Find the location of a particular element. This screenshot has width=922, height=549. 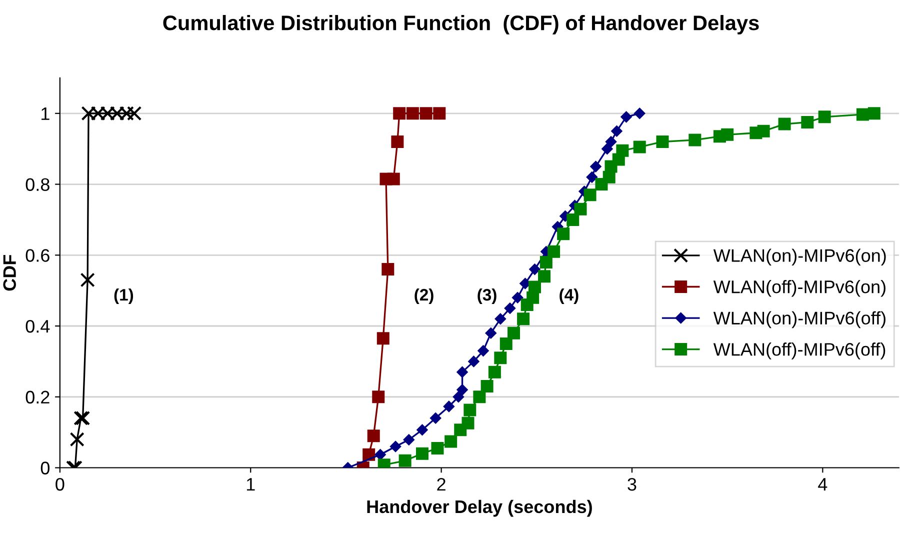

legend-label: WLAN(on)-MIPv6(off) is located at coordinates (799, 319).